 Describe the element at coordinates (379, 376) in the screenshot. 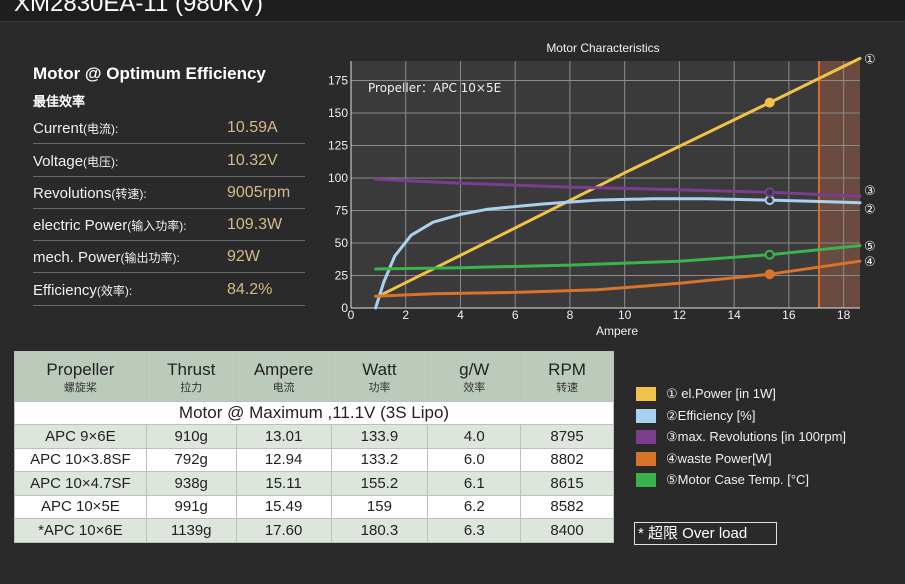

I see `col-header-watt: Watt 功率` at that location.